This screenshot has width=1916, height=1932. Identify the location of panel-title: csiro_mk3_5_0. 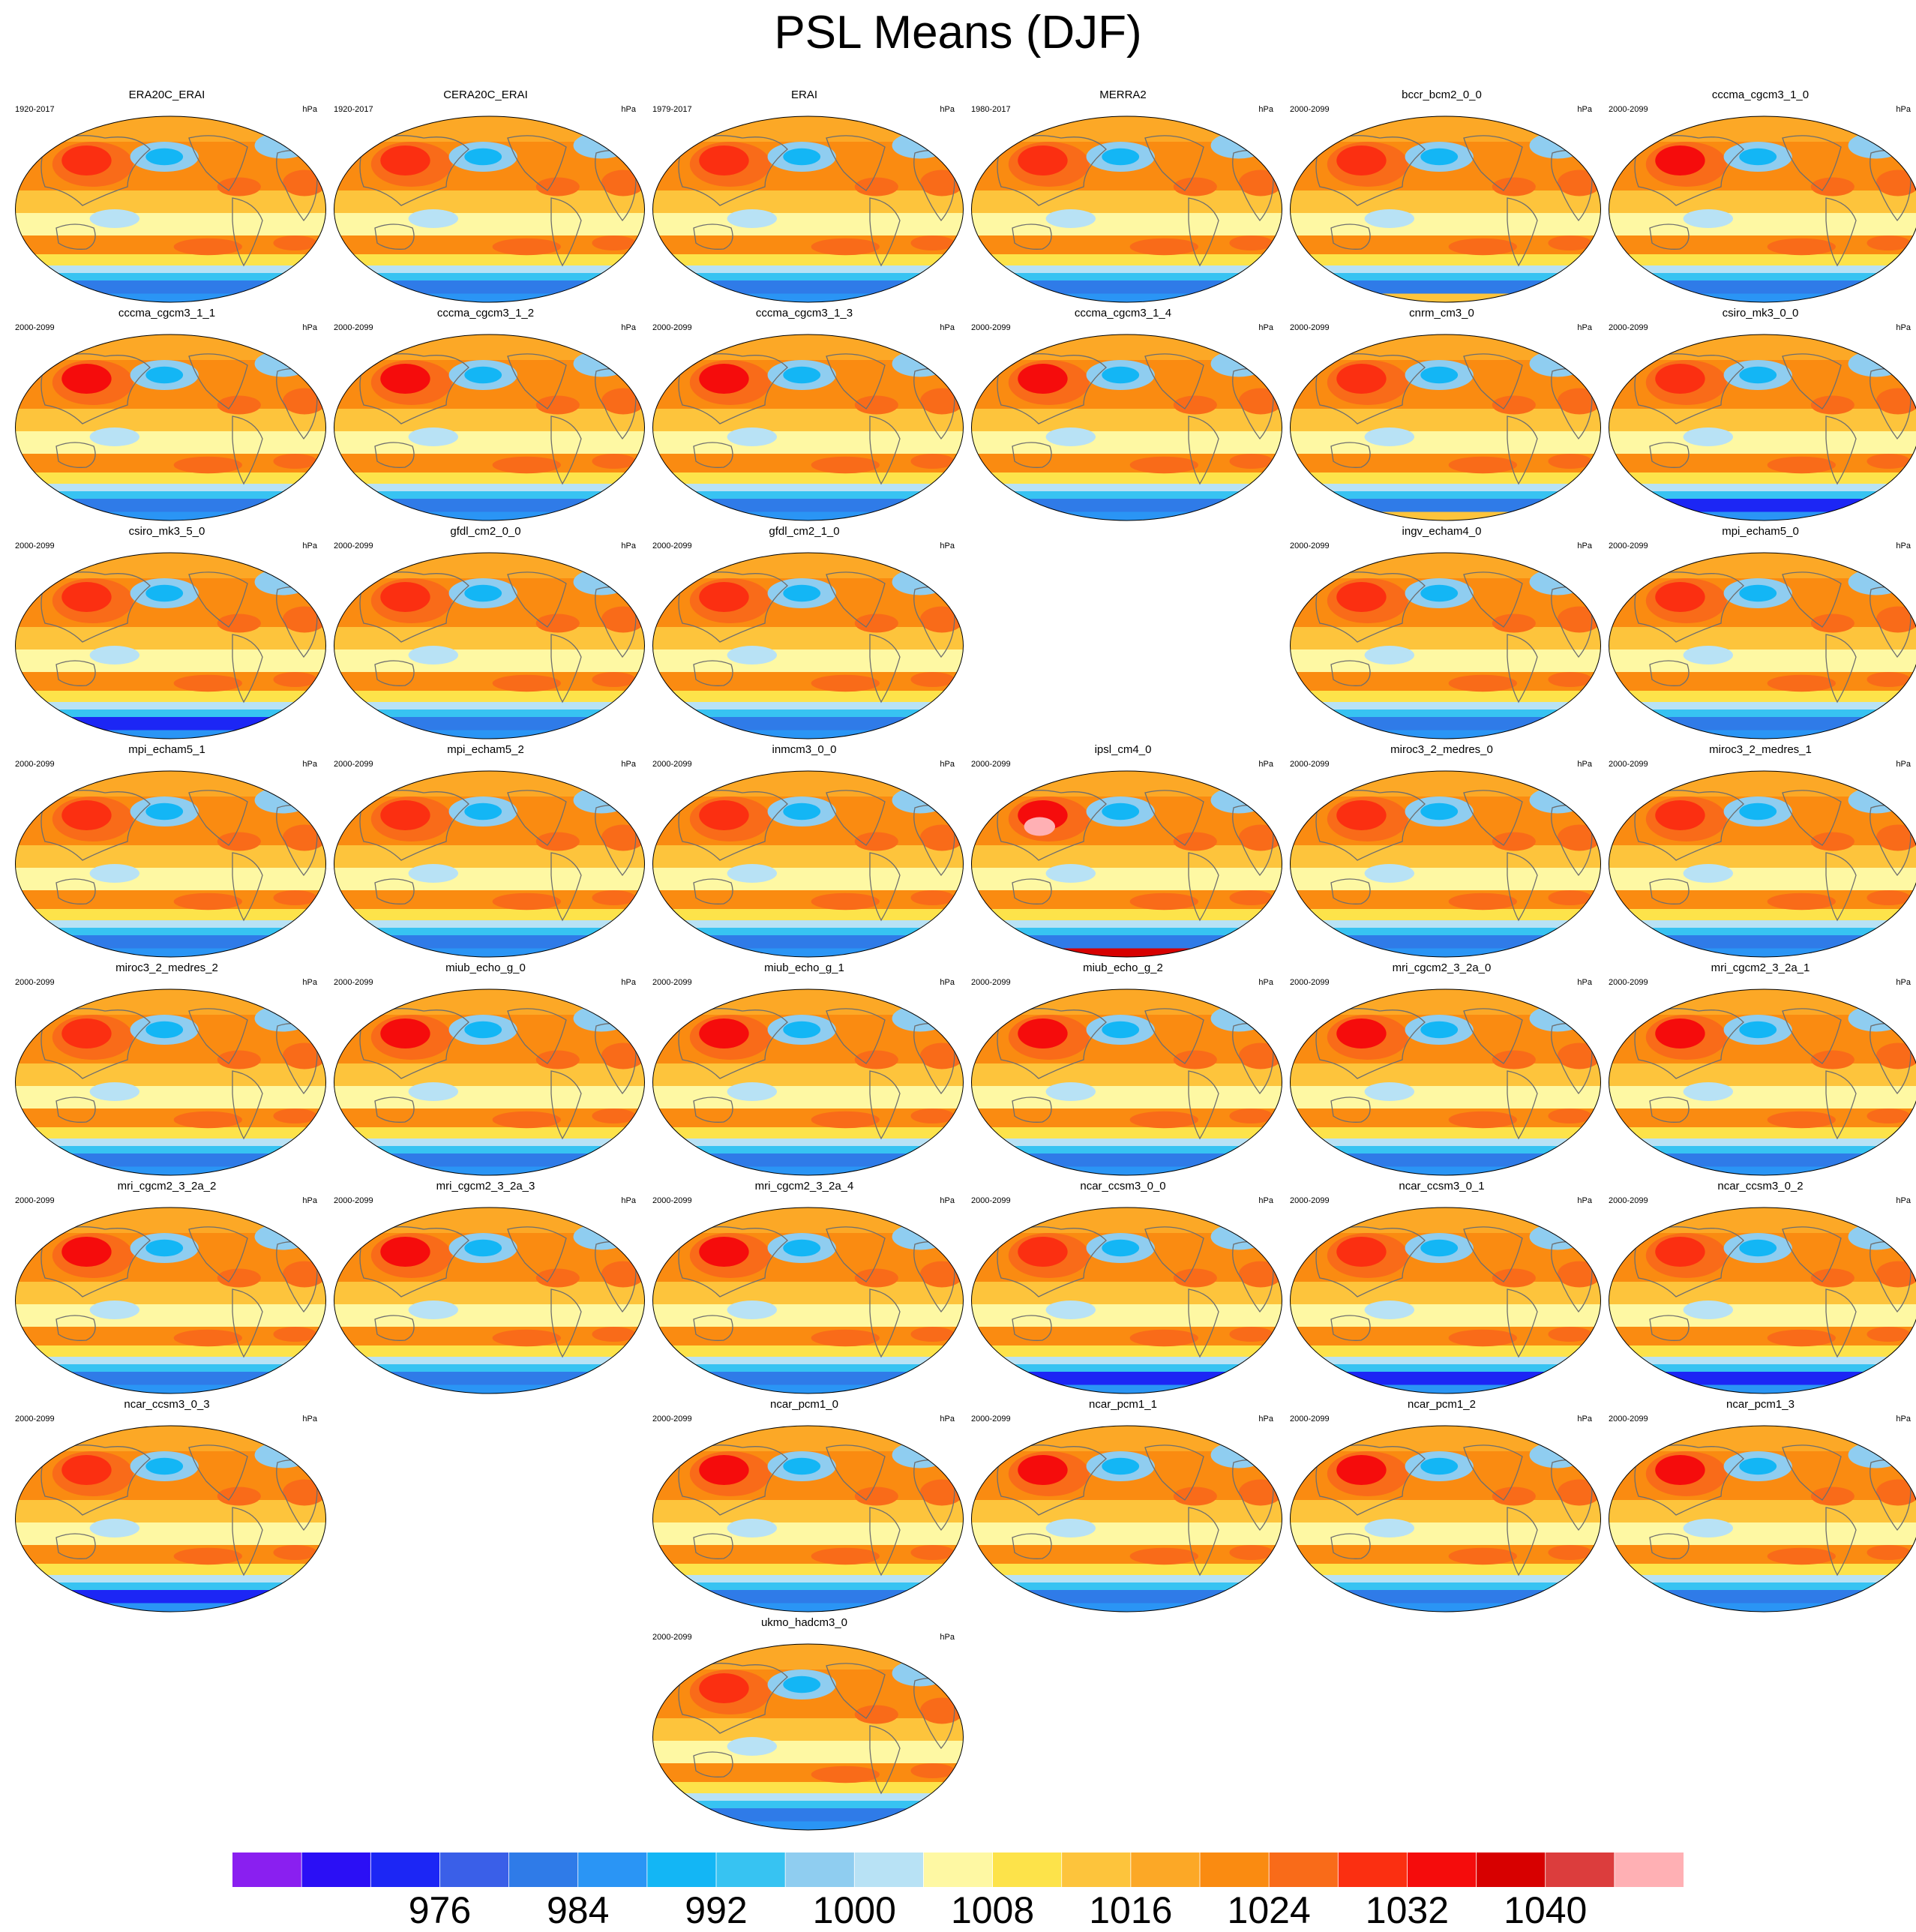
(166, 531).